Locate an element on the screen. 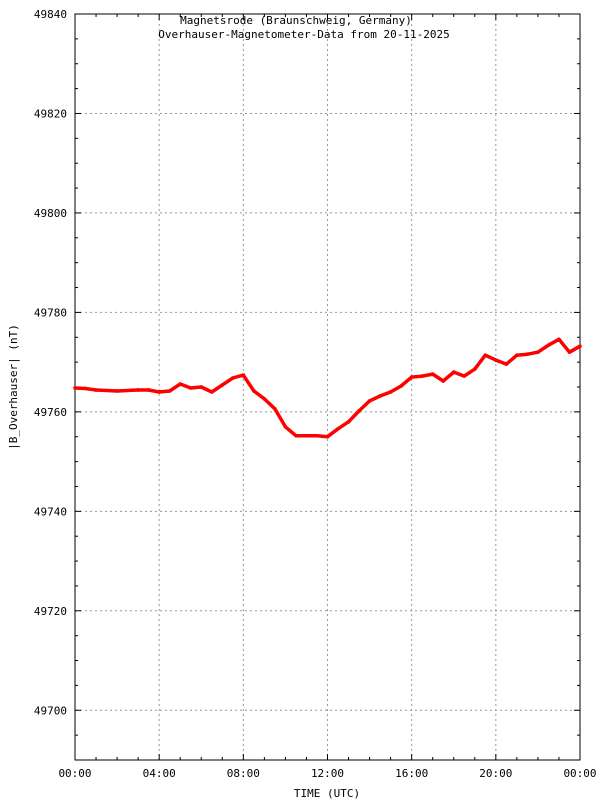  y-tick-label: 49780 is located at coordinates (50, 312).